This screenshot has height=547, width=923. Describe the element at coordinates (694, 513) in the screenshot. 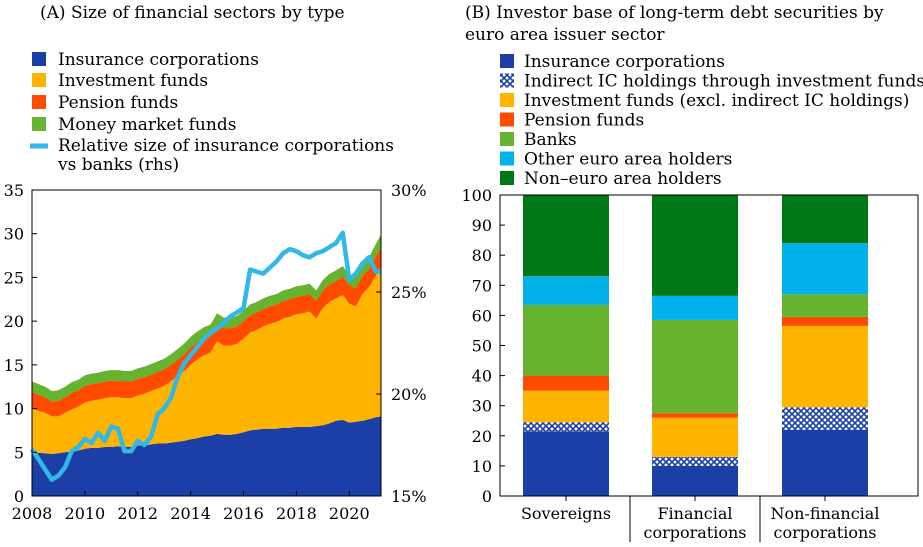

I see `category-label: Financial` at that location.